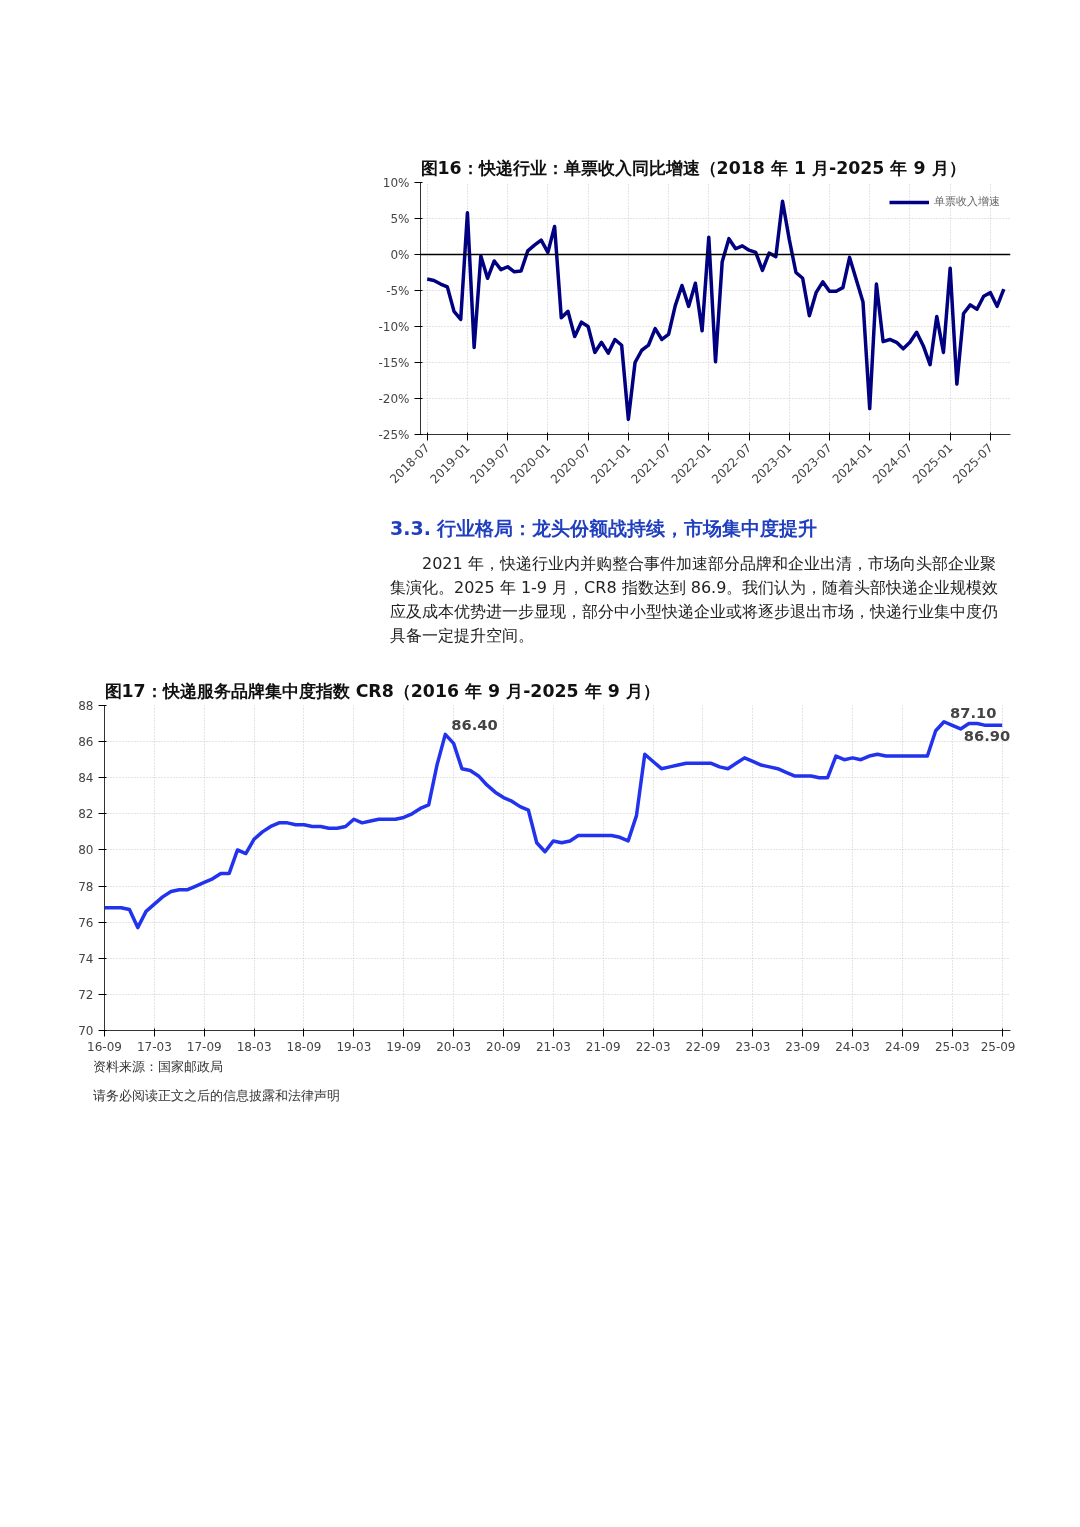 Image resolution: width=1080 pixels, height=1527 pixels. Describe the element at coordinates (394, 362) in the screenshot. I see `y-tick-label: -15%` at that location.